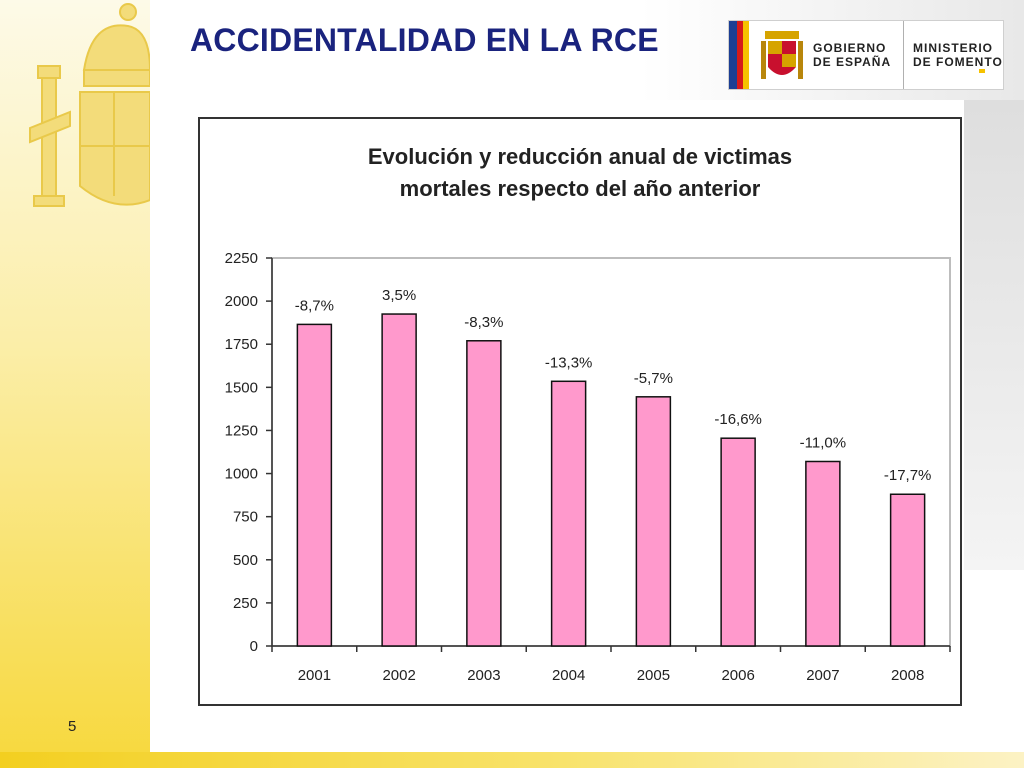 The image size is (1024, 768). What do you see at coordinates (738, 419) in the screenshot?
I see `data-label: -16,6%` at bounding box center [738, 419].